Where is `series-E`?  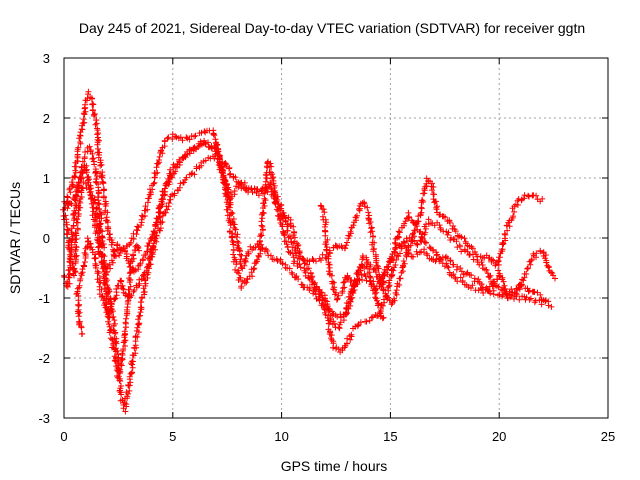
series-E is located at coordinates (101, 280).